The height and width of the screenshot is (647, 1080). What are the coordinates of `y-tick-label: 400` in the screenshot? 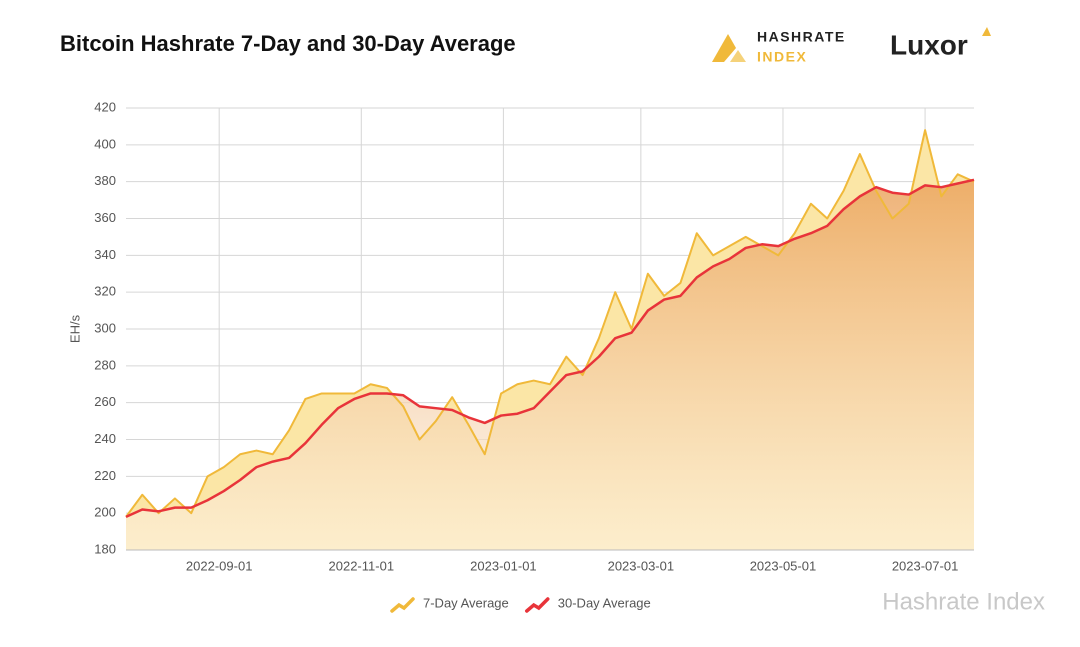 It's located at (105, 143).